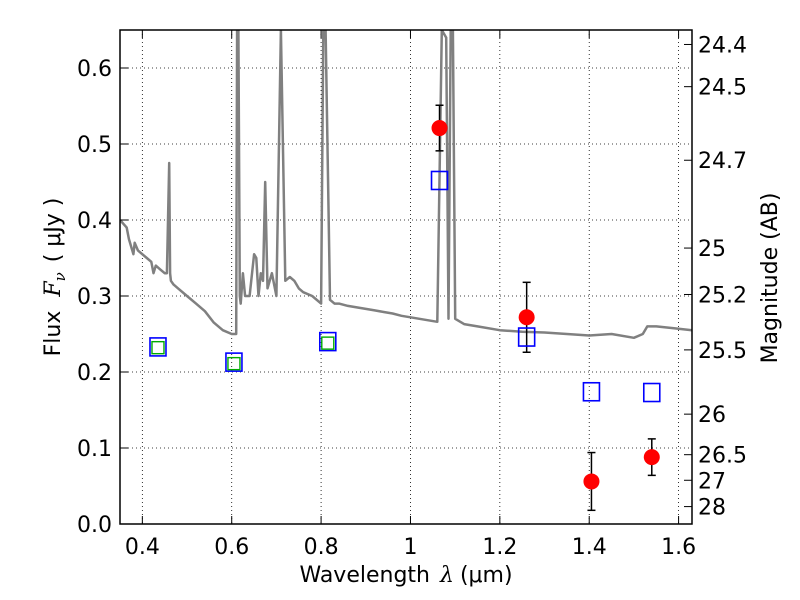 The width and height of the screenshot is (800, 600). I want to click on y2-tick-label: 28, so click(712, 508).